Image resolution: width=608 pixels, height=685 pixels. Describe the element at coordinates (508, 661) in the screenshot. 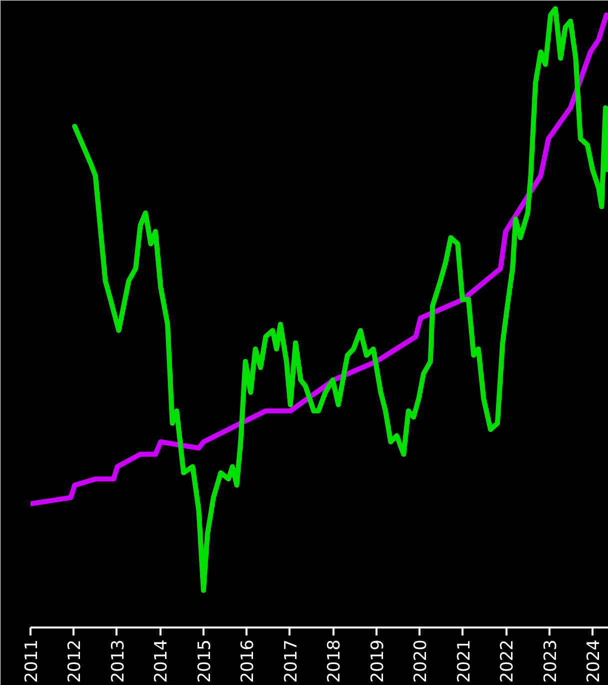

I see `x-tick-label: 2022` at that location.